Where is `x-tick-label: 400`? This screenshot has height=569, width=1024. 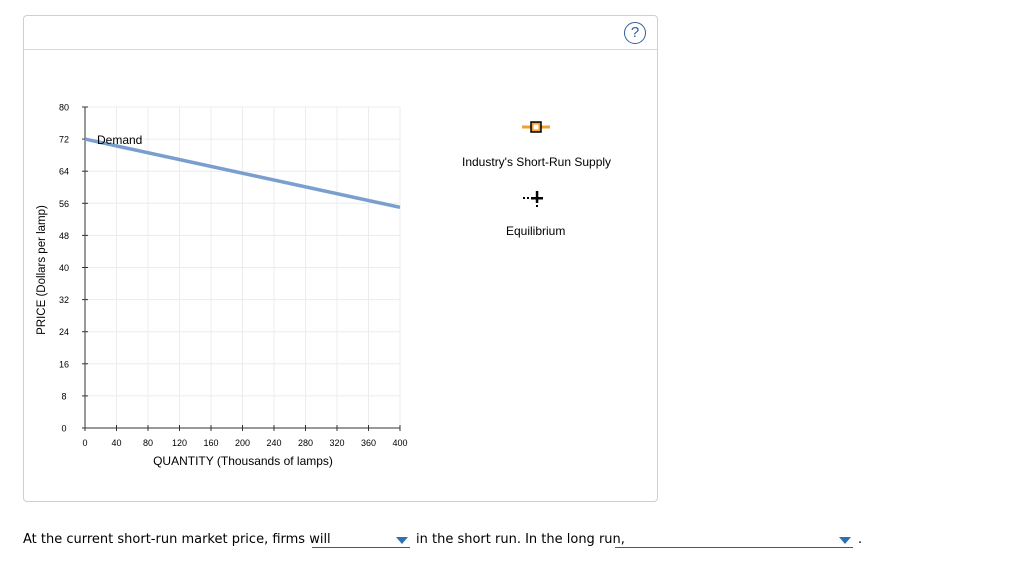
x-tick-label: 400 is located at coordinates (399, 443).